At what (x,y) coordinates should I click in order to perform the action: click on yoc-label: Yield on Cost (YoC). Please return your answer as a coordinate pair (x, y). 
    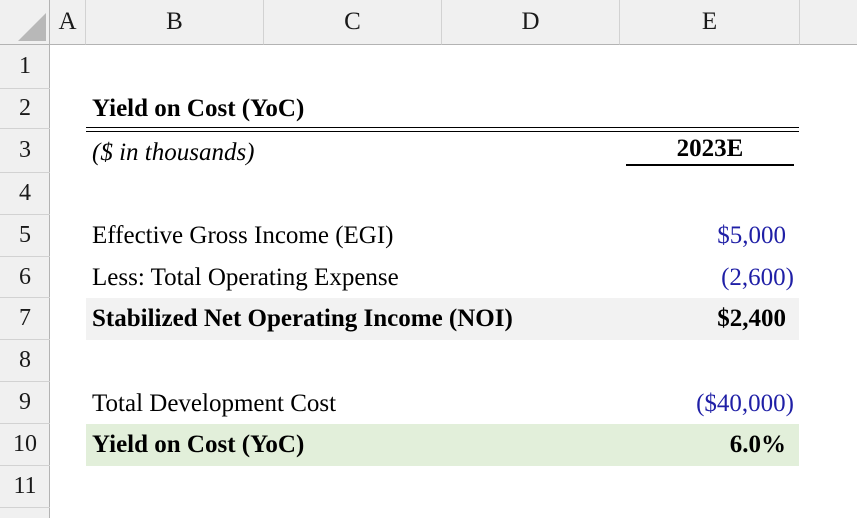
    Looking at the image, I should click on (198, 444).